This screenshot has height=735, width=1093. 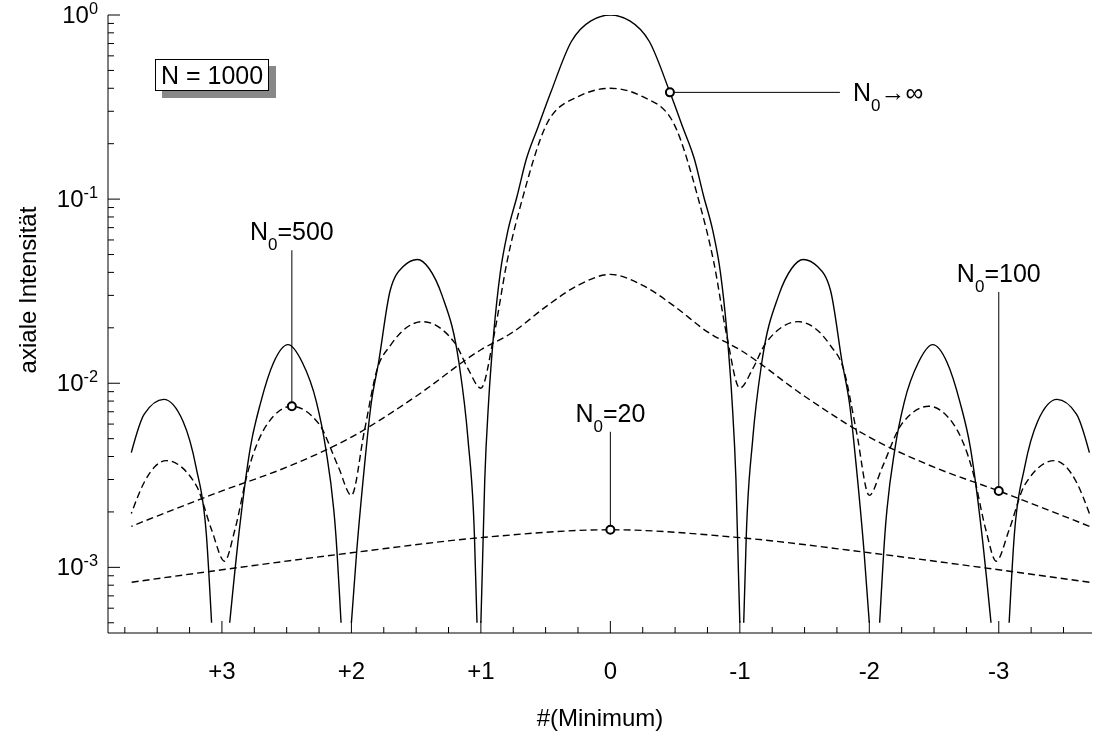 What do you see at coordinates (77, 566) in the screenshot?
I see `y-tick-label: 10$^{-3}$` at bounding box center [77, 566].